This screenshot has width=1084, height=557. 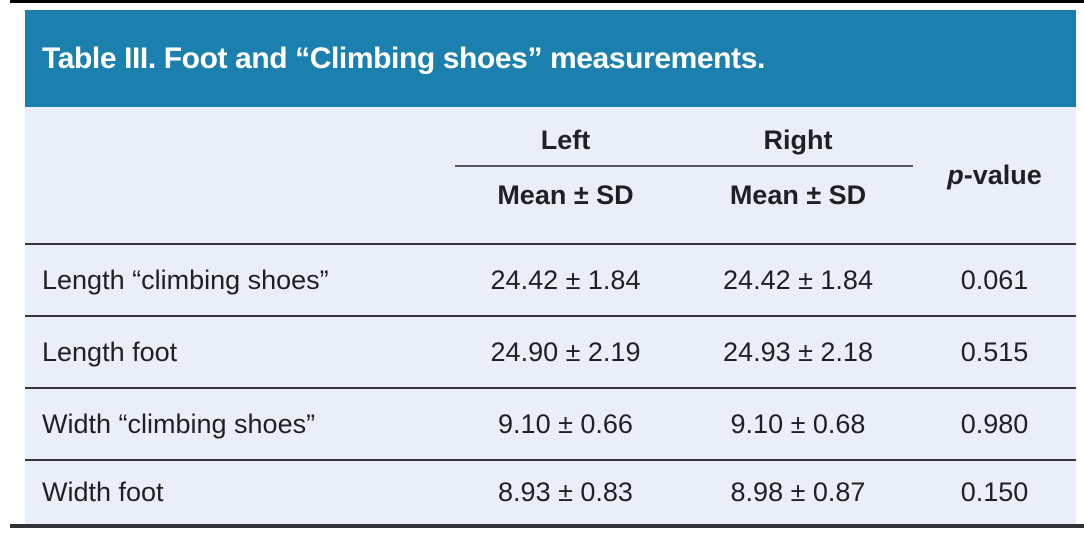 What do you see at coordinates (565, 279) in the screenshot?
I see `left-mean-sd-value: 24.42 ± 1.84` at bounding box center [565, 279].